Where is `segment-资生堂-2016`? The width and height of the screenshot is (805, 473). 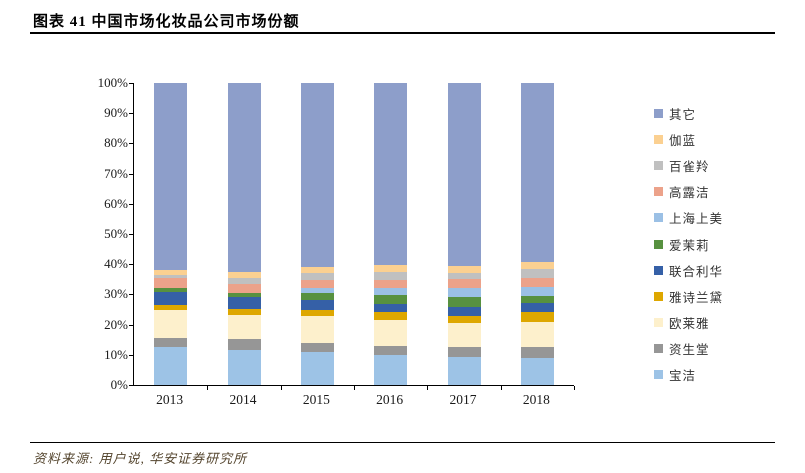 segment-资生堂-2016 is located at coordinates (391, 351).